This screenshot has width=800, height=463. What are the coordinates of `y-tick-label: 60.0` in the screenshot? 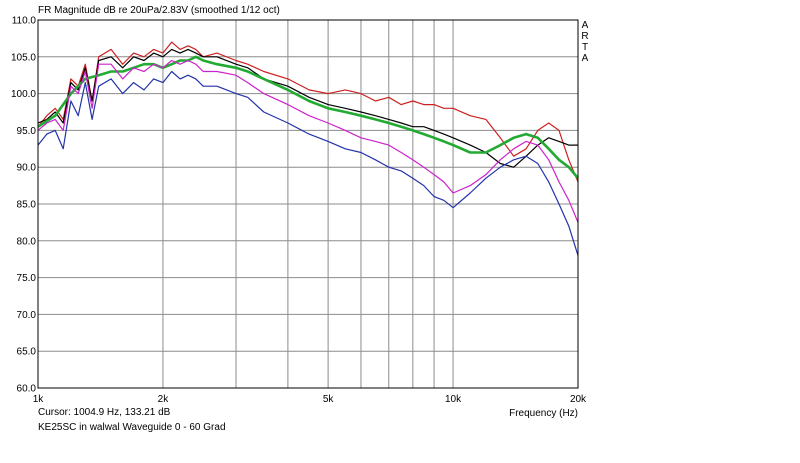 It's located at (27, 389).